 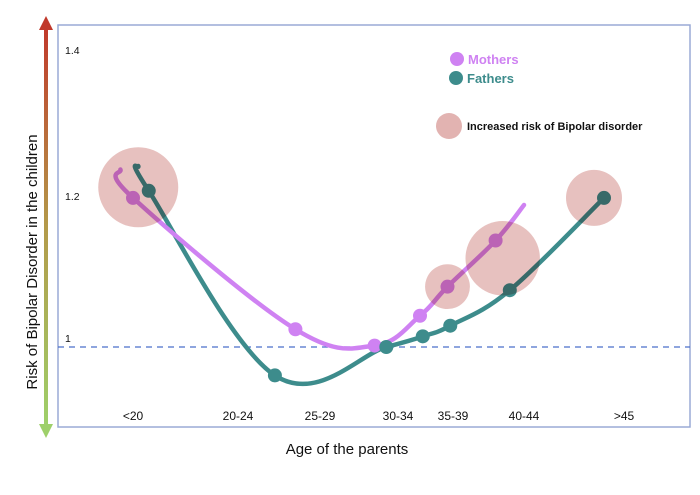 I want to click on legend-fathers-marker, so click(x=456, y=78).